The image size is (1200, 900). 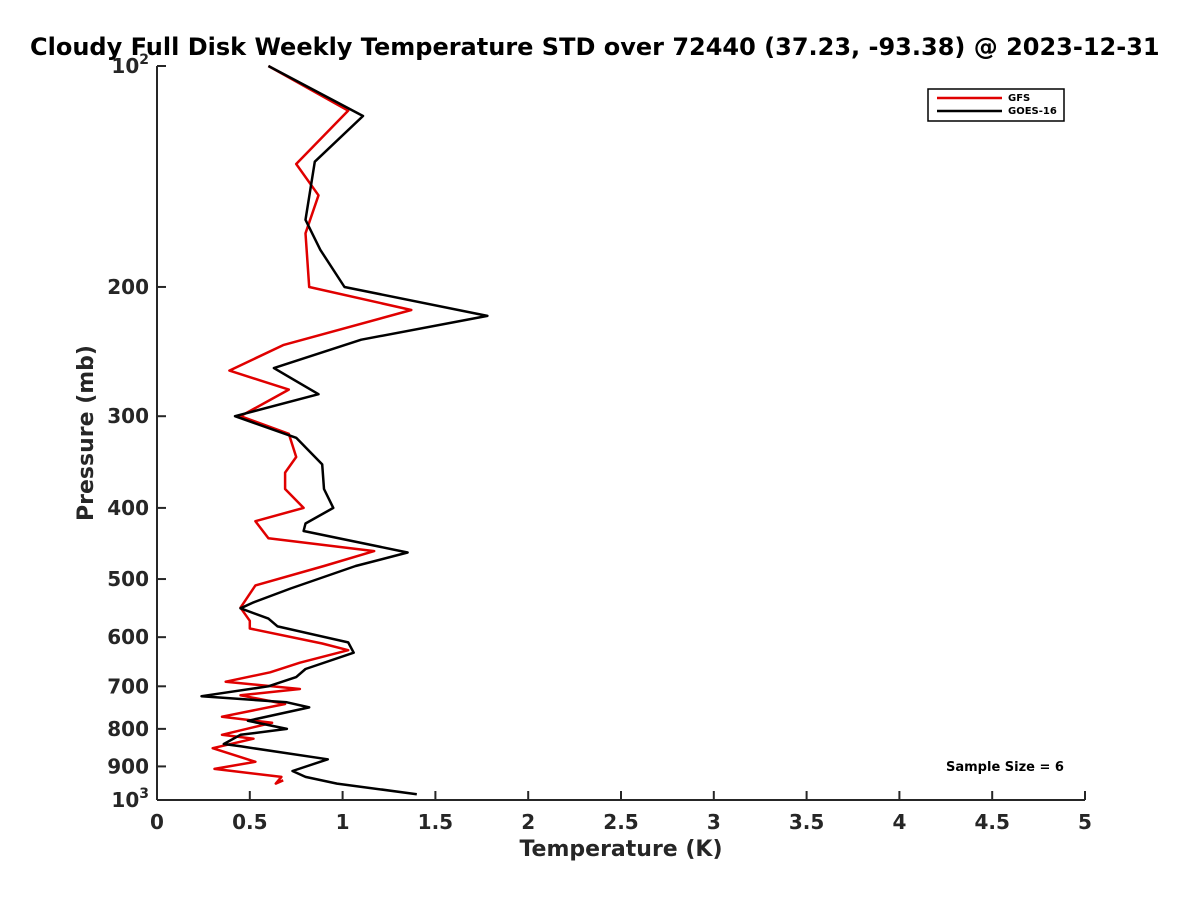 I want to click on x-tick-label: 4.5, so click(x=991, y=822).